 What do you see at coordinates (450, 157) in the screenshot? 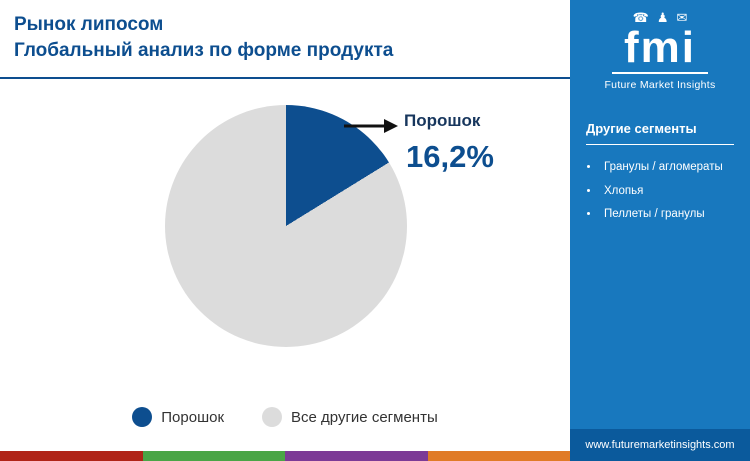
I see `slice-annotation-value: 16,2%` at bounding box center [450, 157].